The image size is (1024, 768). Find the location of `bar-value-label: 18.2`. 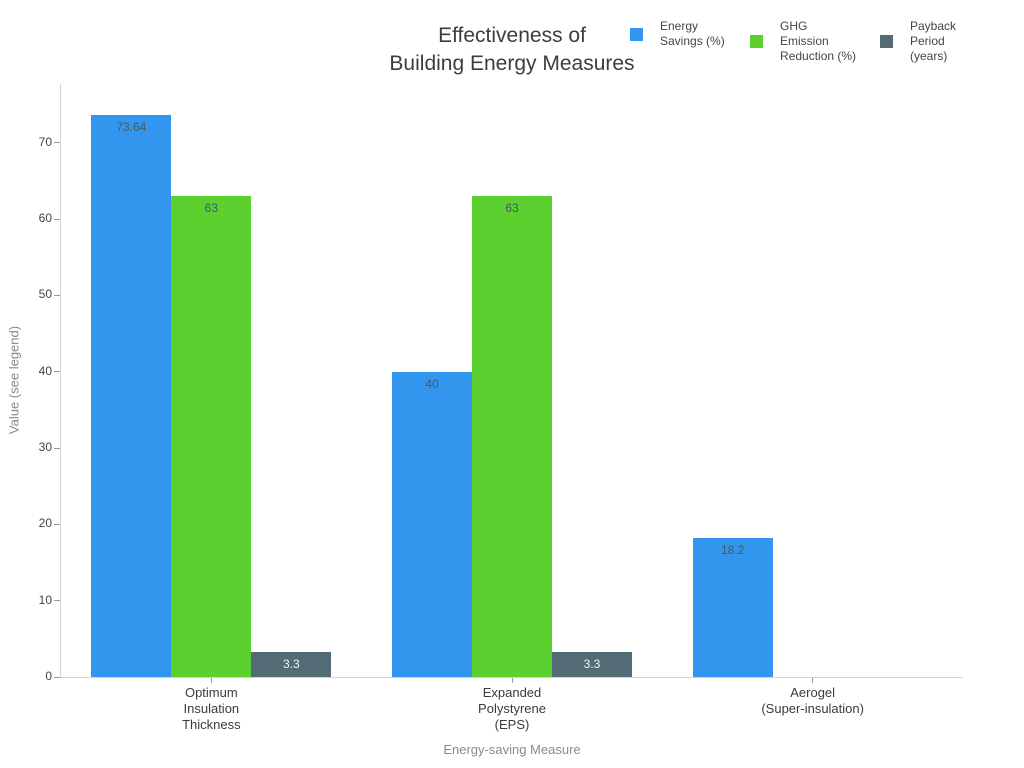

bar-value-label: 18.2 is located at coordinates (732, 550).